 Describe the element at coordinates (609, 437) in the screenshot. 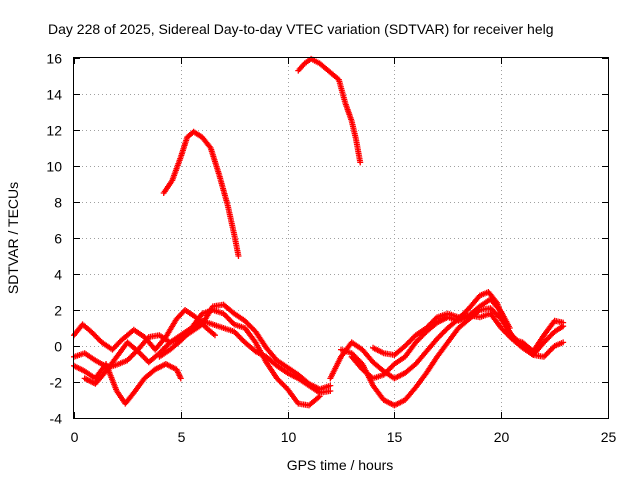

I see `x-tick-label: 25` at that location.